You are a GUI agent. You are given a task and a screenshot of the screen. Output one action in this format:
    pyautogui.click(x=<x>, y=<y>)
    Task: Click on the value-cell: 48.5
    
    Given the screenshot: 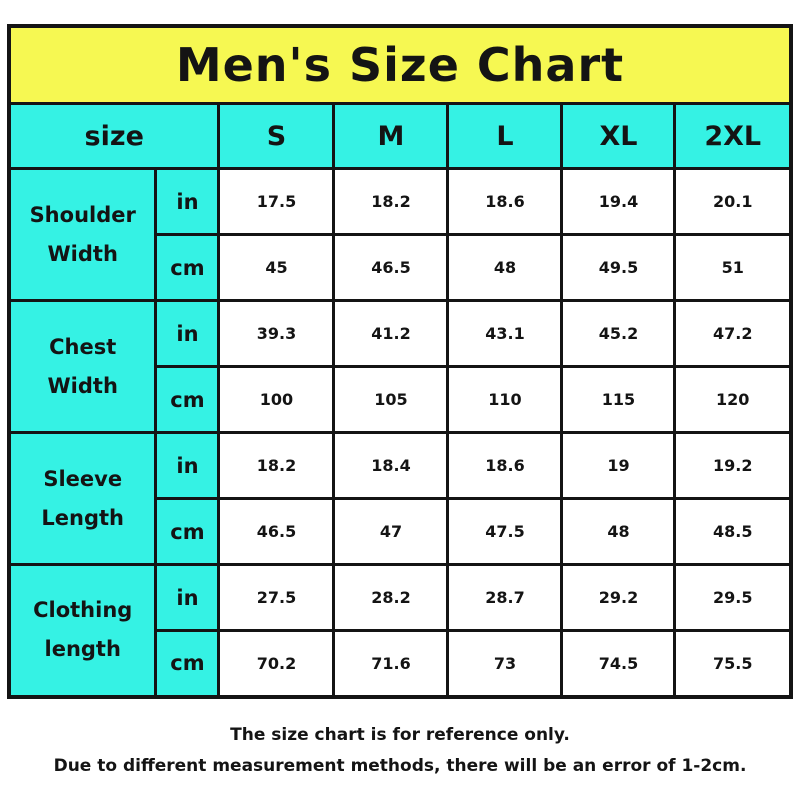 What is the action you would take?
    pyautogui.click(x=733, y=531)
    